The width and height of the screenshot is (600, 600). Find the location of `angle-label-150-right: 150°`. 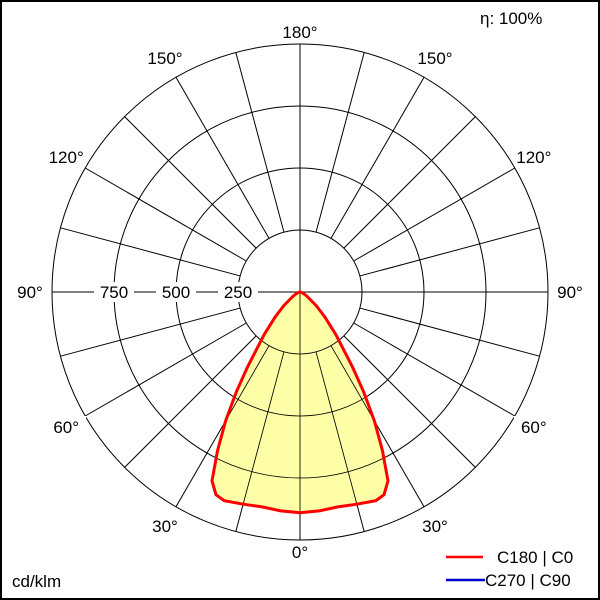

angle-label-150-right: 150° is located at coordinates (434, 58).